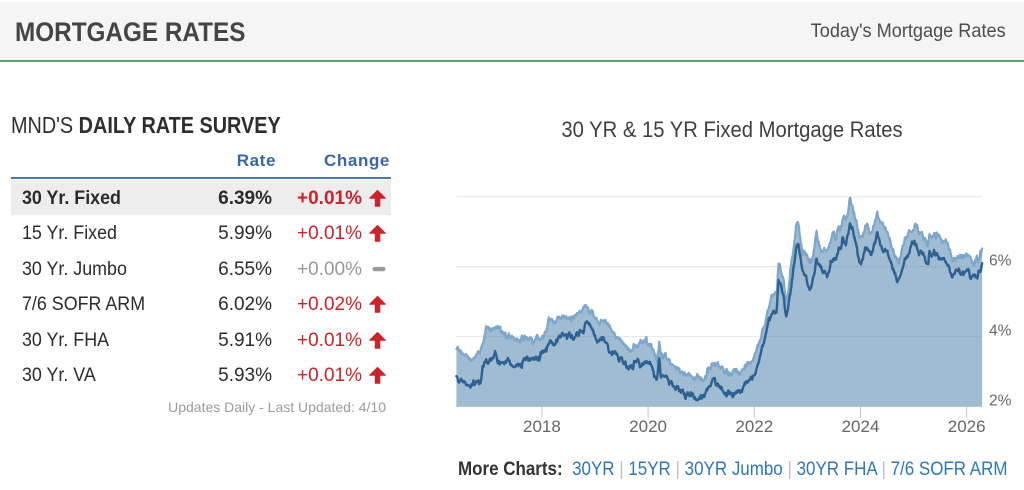 Image resolution: width=1024 pixels, height=490 pixels. Describe the element at coordinates (1000, 330) in the screenshot. I see `svg-text: 4%` at that location.